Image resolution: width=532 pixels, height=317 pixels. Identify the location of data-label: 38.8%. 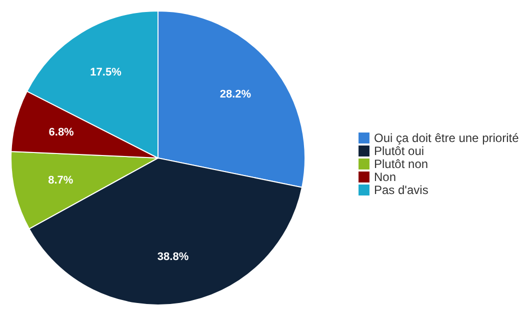
(173, 256).